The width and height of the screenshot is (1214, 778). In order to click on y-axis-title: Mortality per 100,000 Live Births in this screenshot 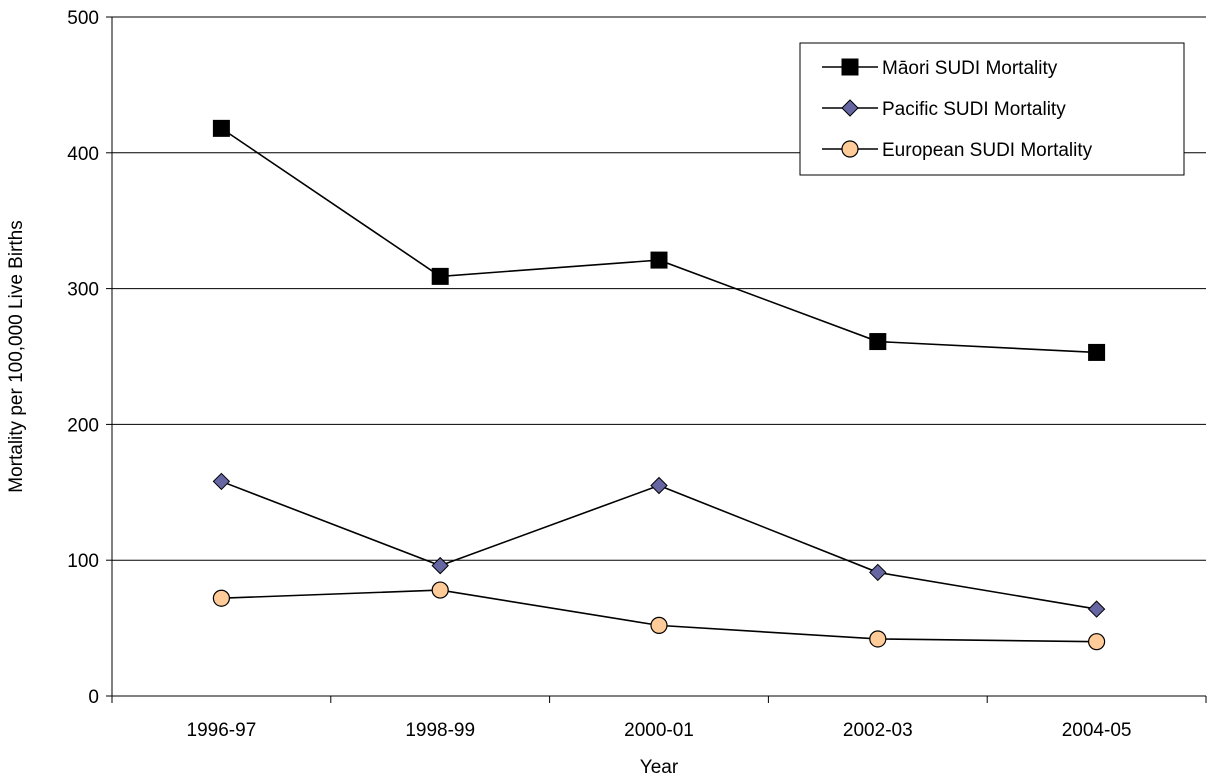, I will do `click(16, 356)`.